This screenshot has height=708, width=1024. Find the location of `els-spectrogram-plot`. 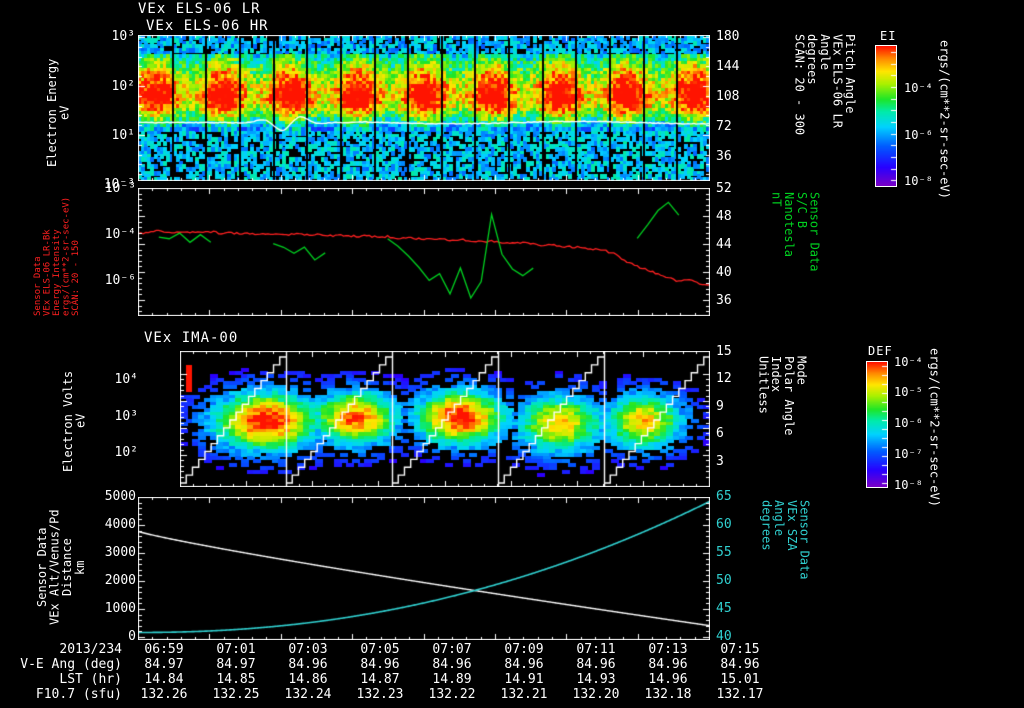

els-spectrogram-plot is located at coordinates (424, 108).